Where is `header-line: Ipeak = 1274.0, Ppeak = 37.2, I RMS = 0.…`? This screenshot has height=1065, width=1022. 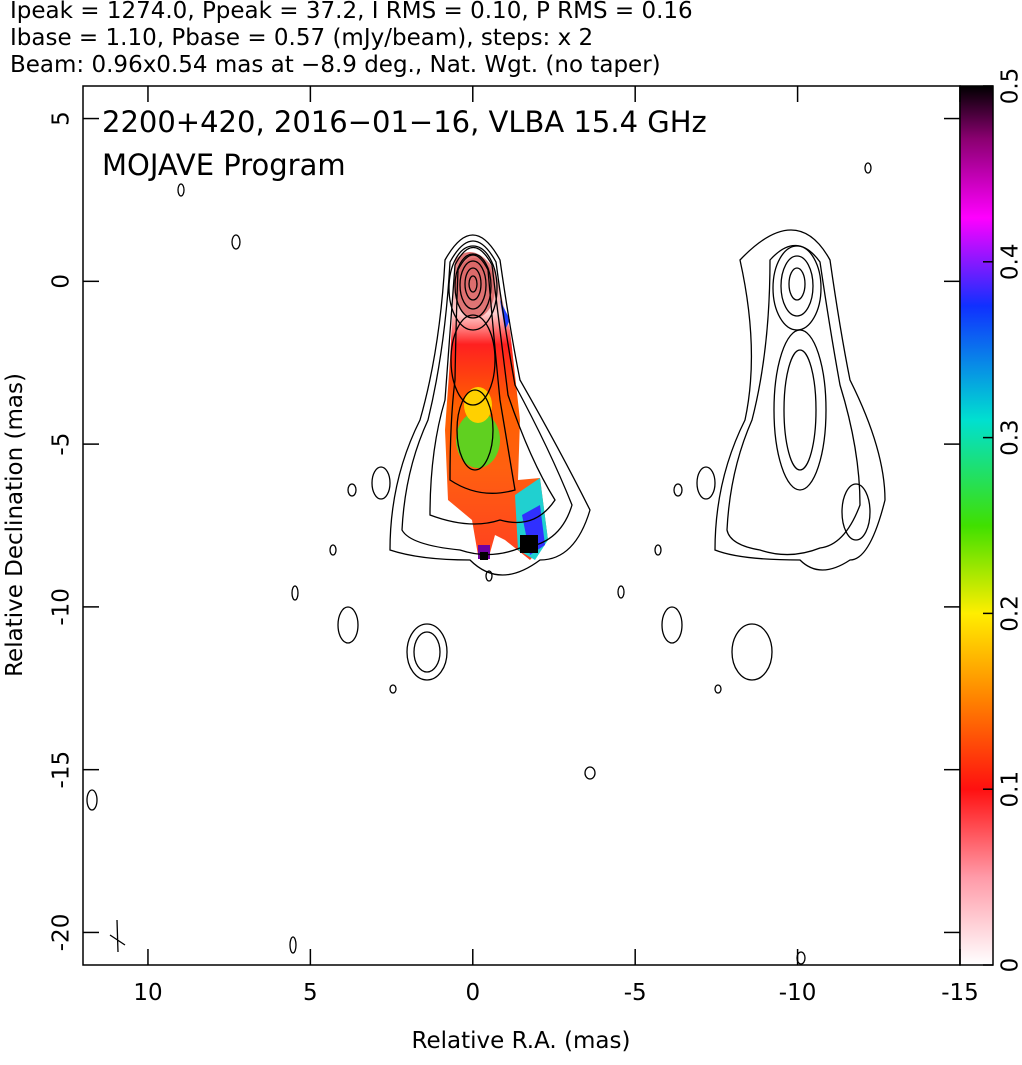 header-line: Ipeak = 1274.0, Ppeak = 37.2, I RMS = 0.… is located at coordinates (351, 12).